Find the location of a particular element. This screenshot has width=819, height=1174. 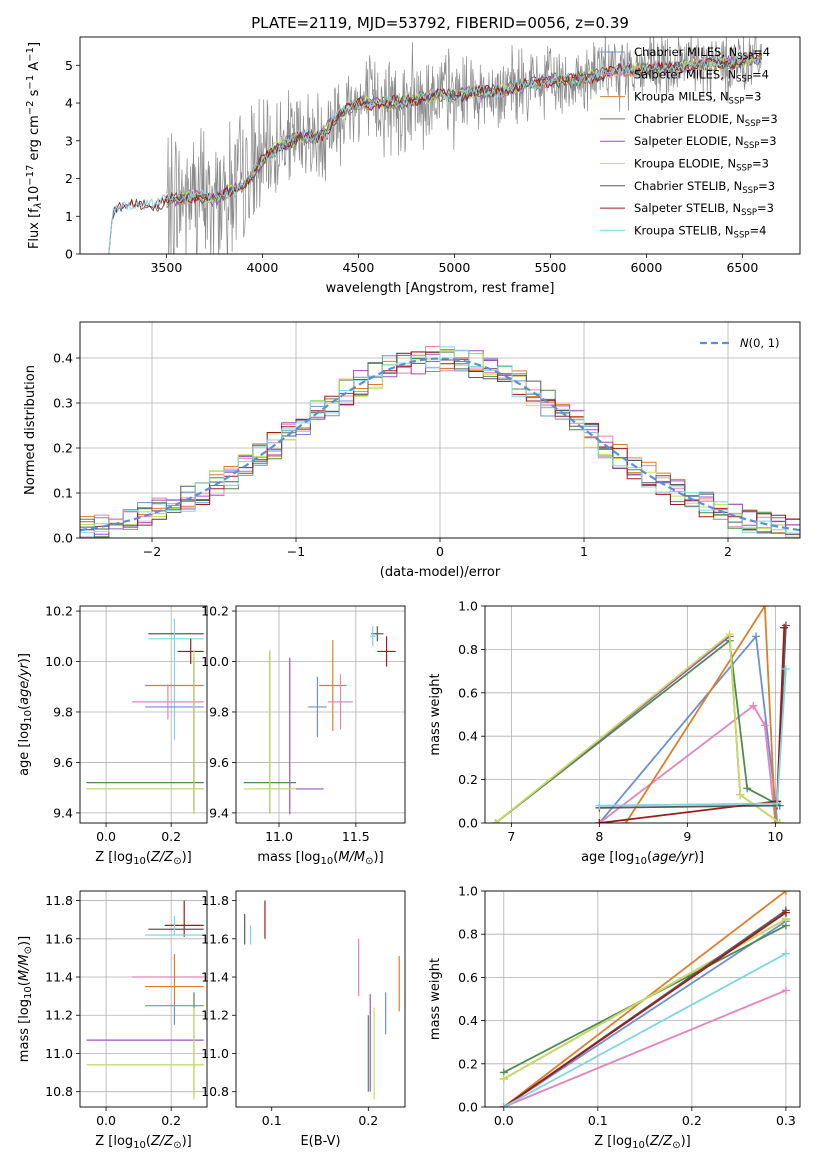

weight-line-kroupa_stelib is located at coordinates (645, 1029).